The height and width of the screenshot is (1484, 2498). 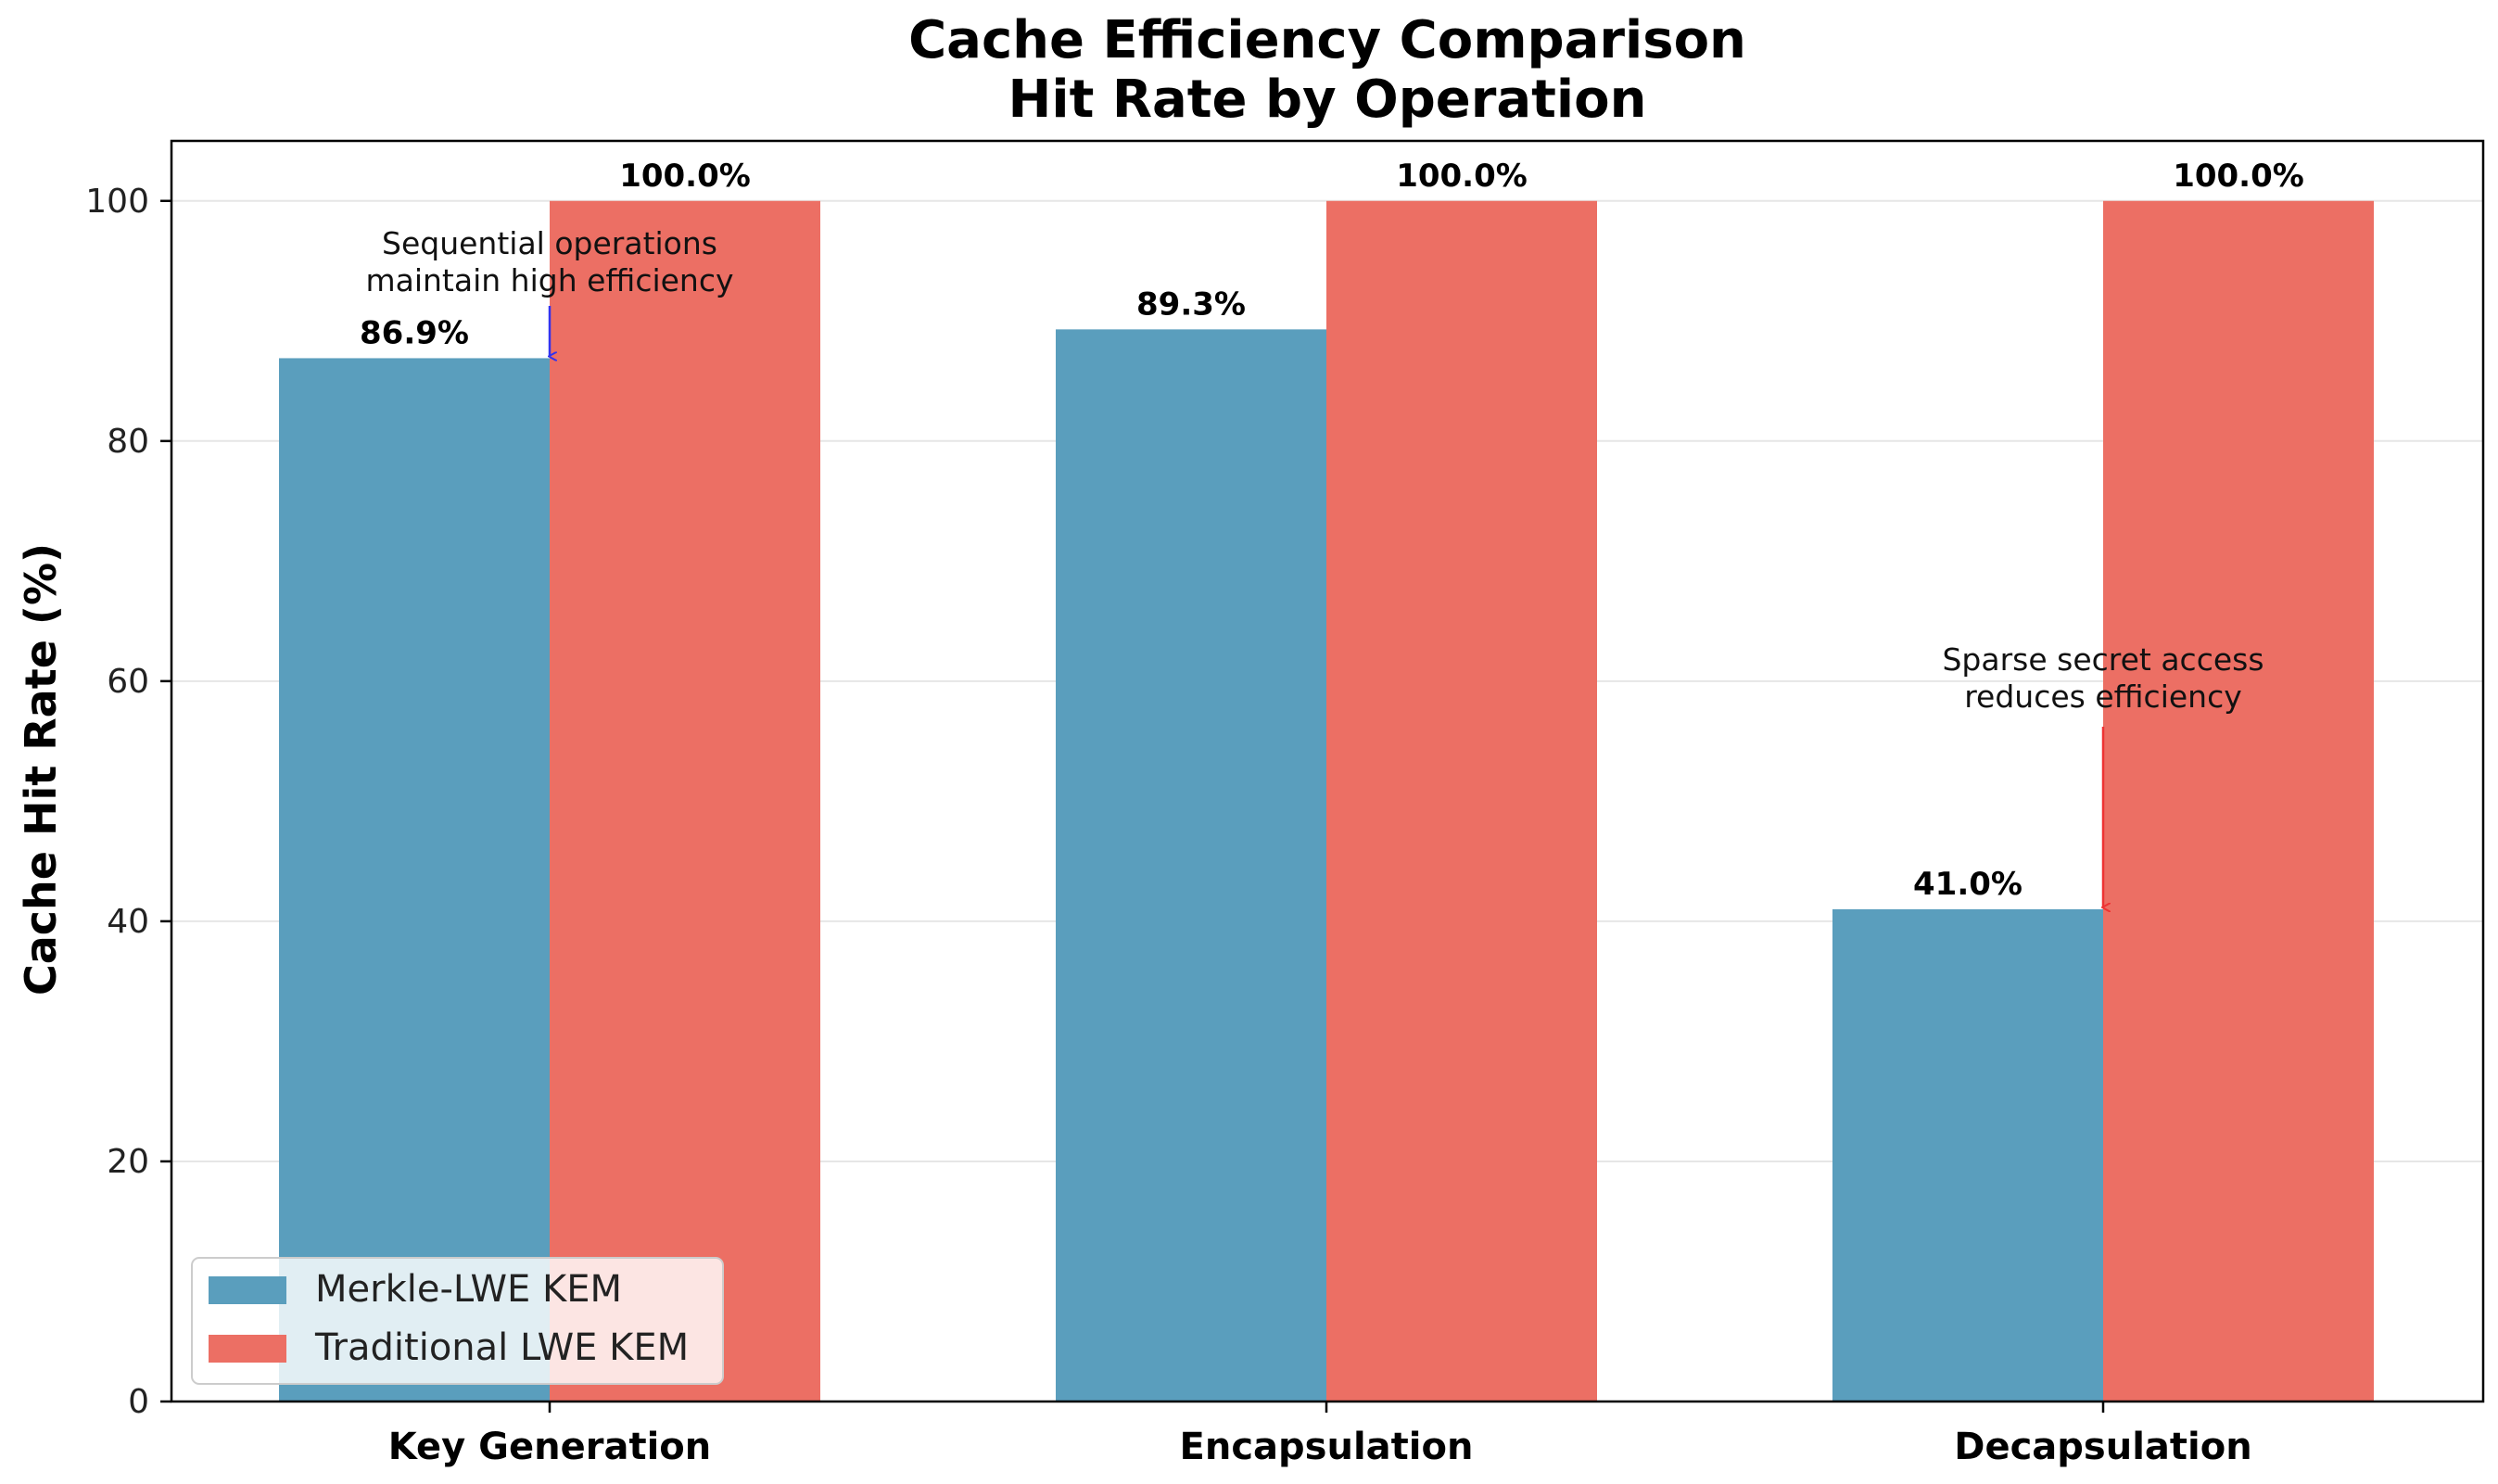 I want to click on annotation-2-line-2: reduces efficiency, so click(x=2103, y=697).